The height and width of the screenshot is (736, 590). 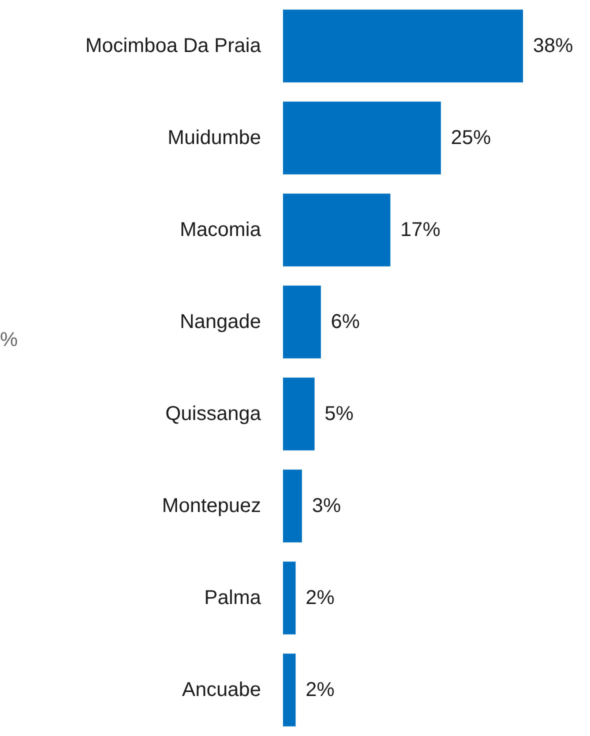 I want to click on y-tick-label: Muidumbe, so click(x=214, y=138).